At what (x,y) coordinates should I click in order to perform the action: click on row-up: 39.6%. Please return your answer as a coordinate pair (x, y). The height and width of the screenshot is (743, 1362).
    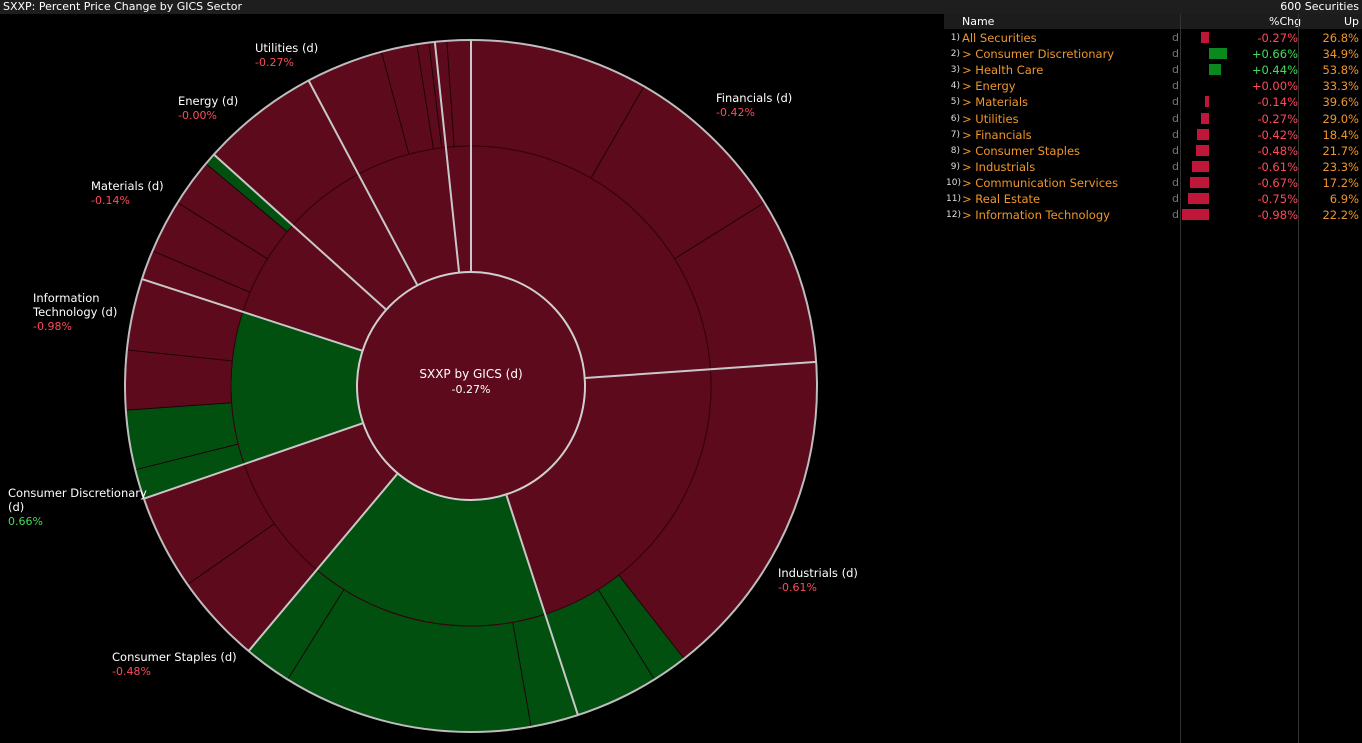
    Looking at the image, I should click on (1340, 102).